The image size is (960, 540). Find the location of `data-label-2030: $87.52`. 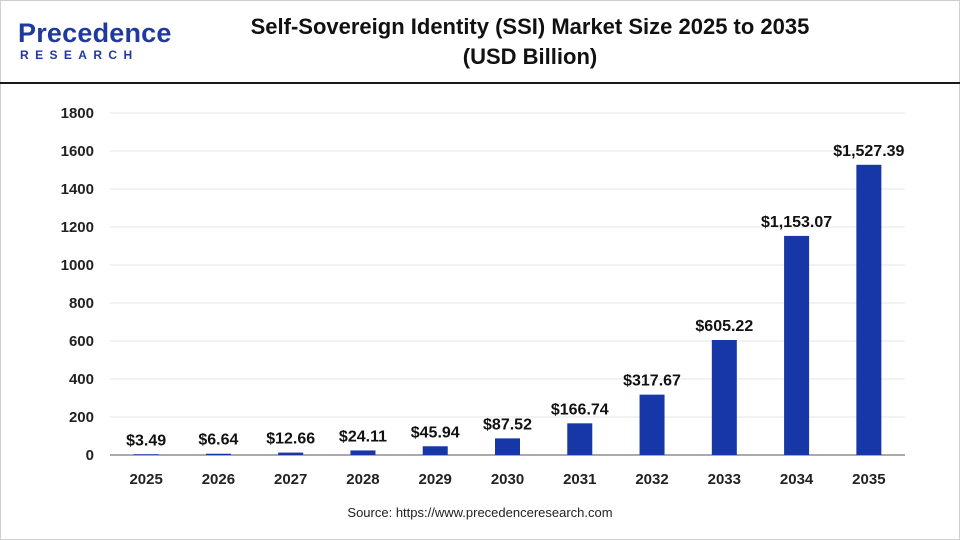

data-label-2030: $87.52 is located at coordinates (507, 424).